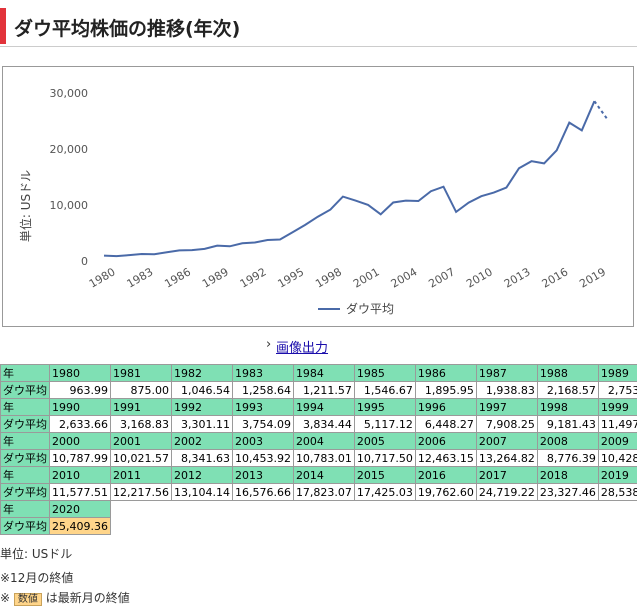  What do you see at coordinates (140, 424) in the screenshot?
I see `value-cell: 3,168.83` at bounding box center [140, 424].